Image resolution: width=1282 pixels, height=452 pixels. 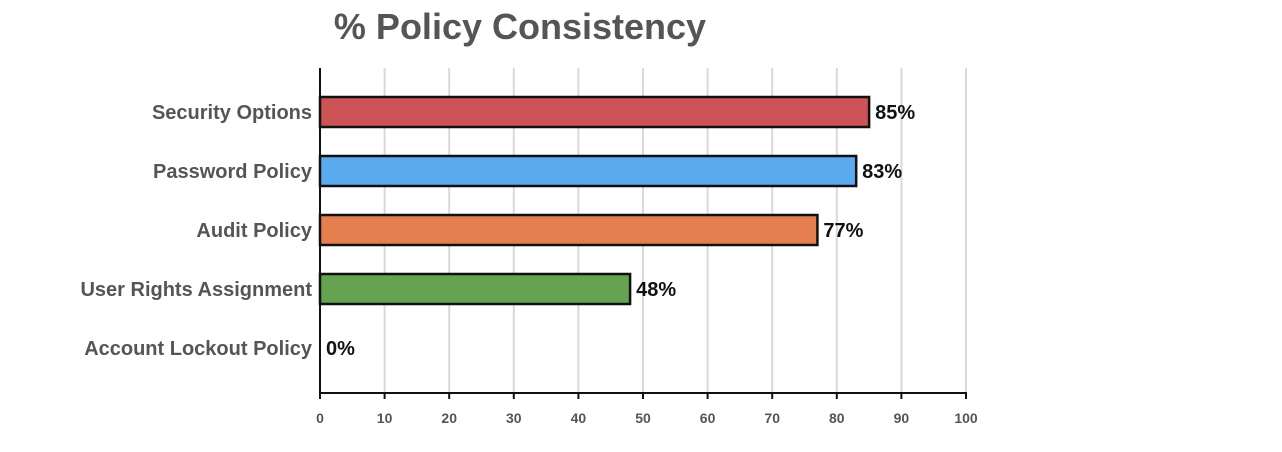 I want to click on x-tick-label: 40, so click(x=579, y=418).